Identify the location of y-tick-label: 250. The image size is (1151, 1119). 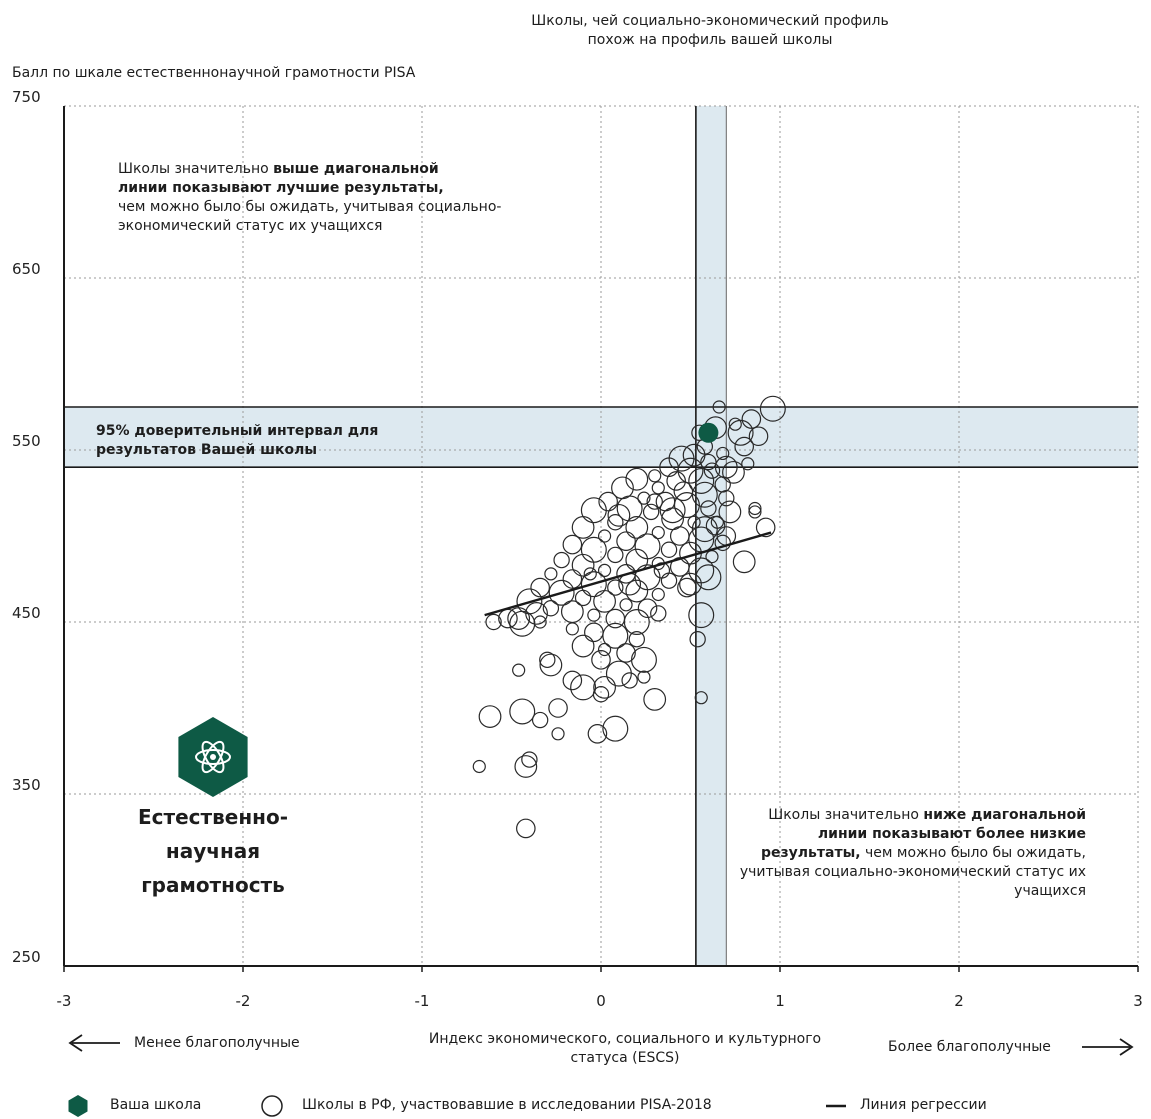
(26, 957).